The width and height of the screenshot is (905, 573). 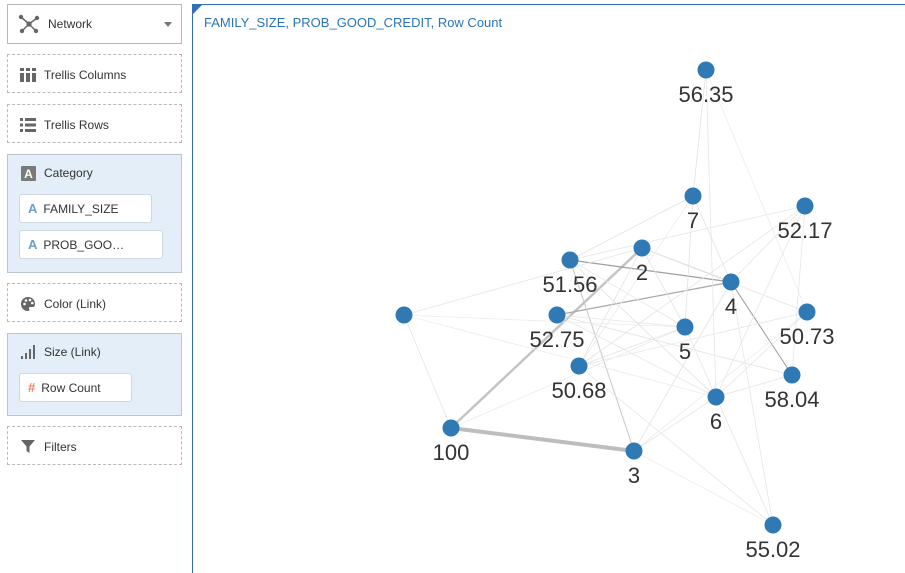 I want to click on hash-icon: #, so click(x=32, y=387).